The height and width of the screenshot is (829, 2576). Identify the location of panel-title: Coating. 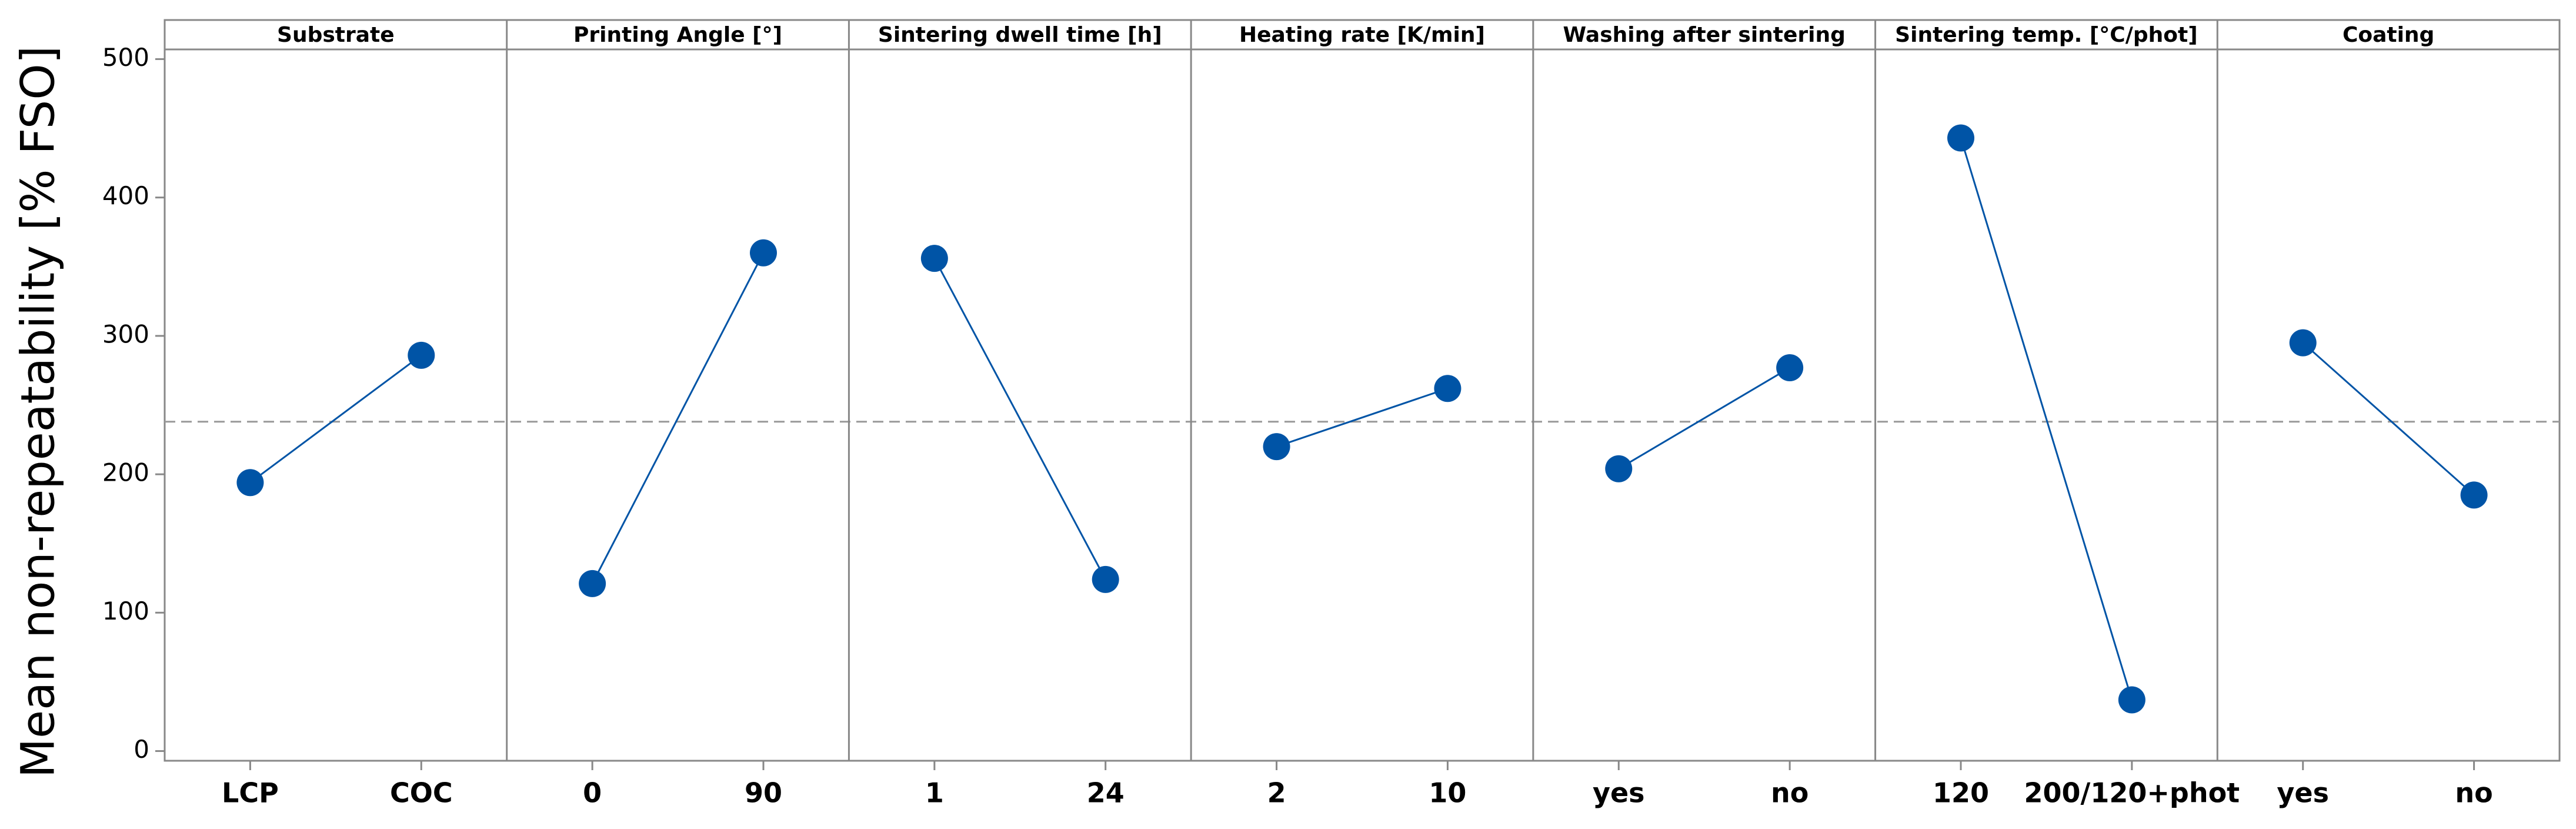
(2388, 35).